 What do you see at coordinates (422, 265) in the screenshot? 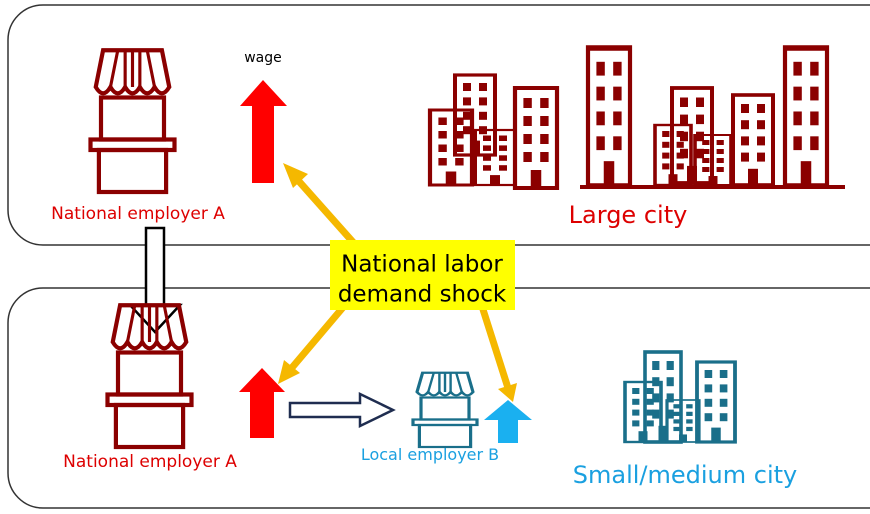
I see `shock-text: National labor` at bounding box center [422, 265].